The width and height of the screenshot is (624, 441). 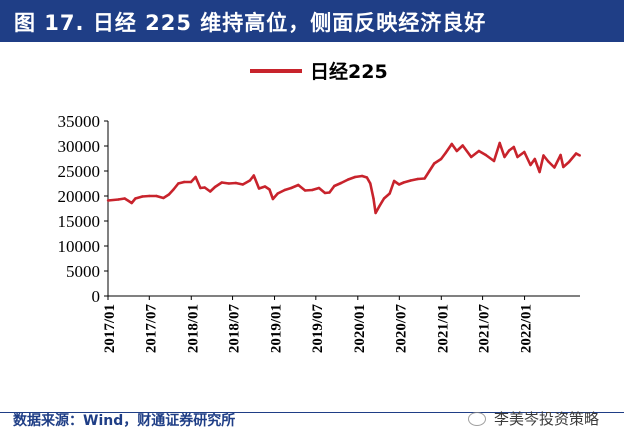 I want to click on x-tick-label: 2018/07, so click(x=235, y=329).